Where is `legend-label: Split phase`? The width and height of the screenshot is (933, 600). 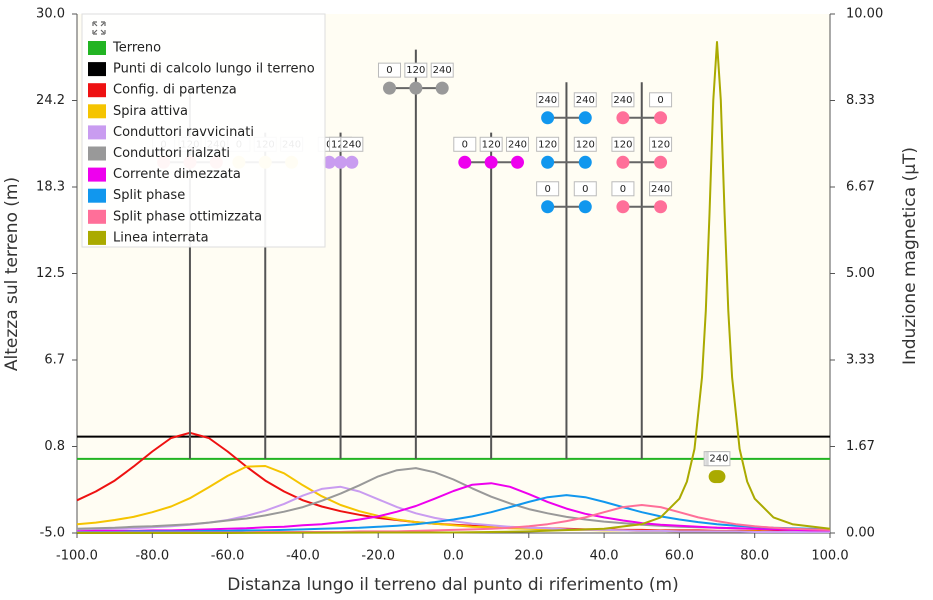
legend-label: Split phase is located at coordinates (149, 195).